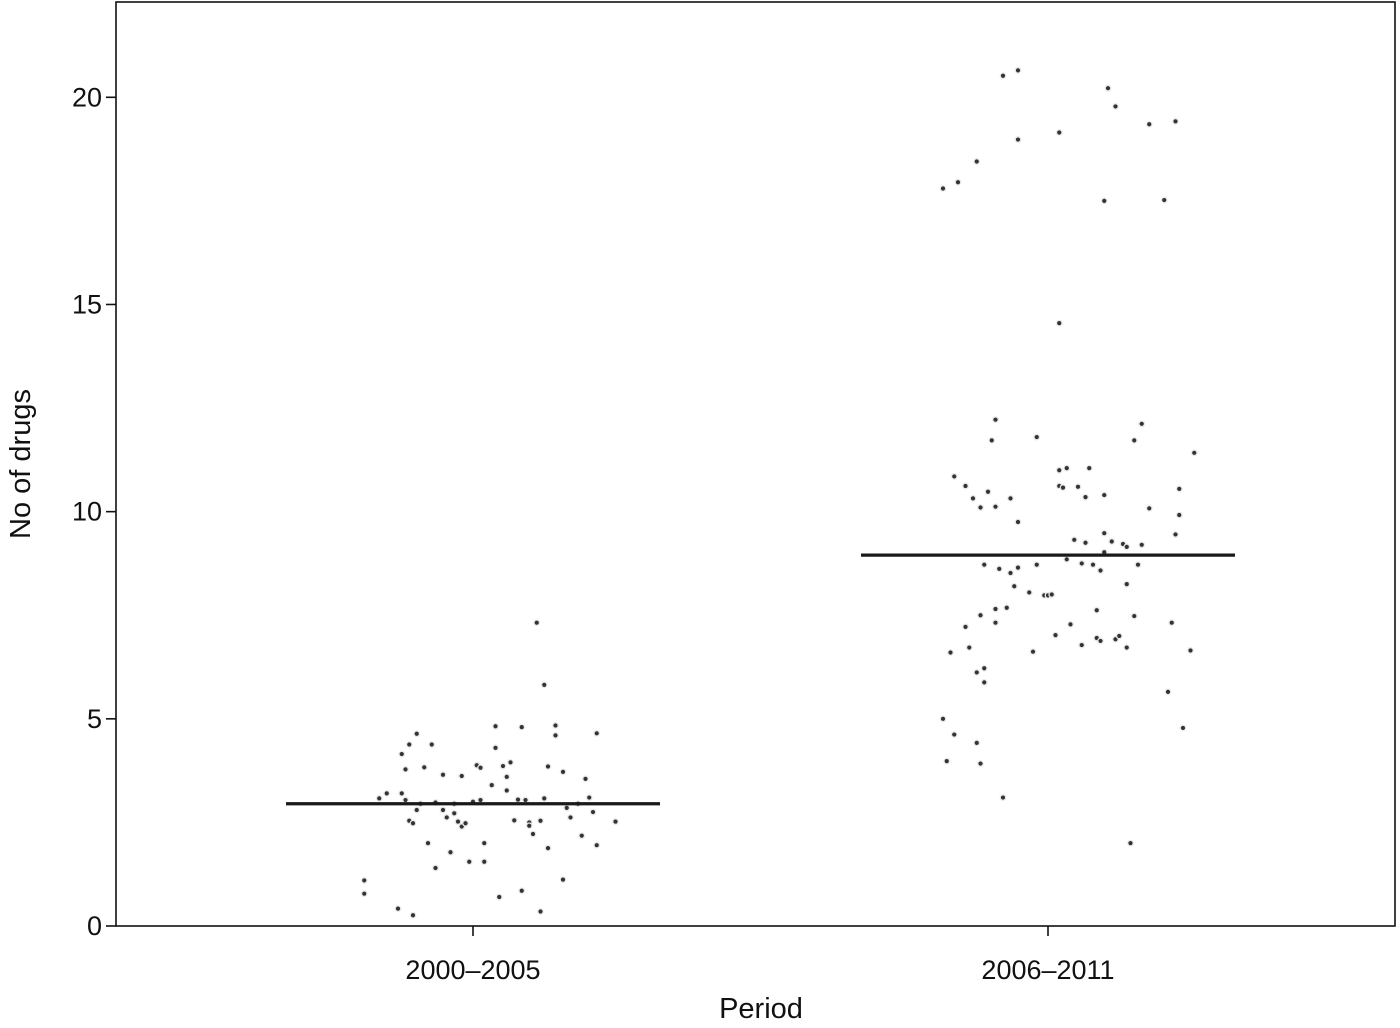  Describe the element at coordinates (94, 719) in the screenshot. I see `y-tick-label: 5` at that location.